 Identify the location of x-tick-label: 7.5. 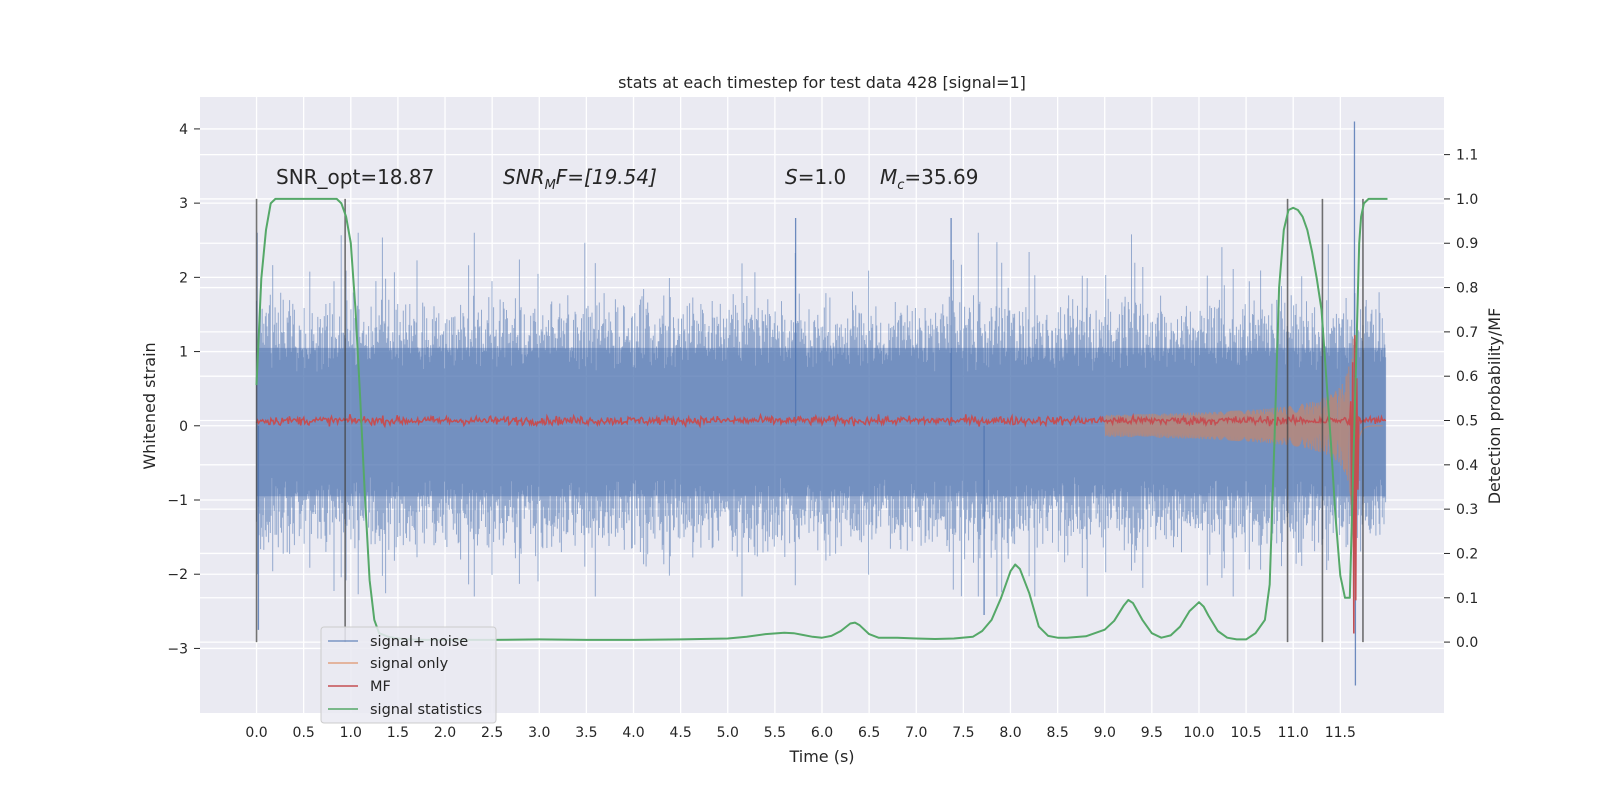
(963, 733).